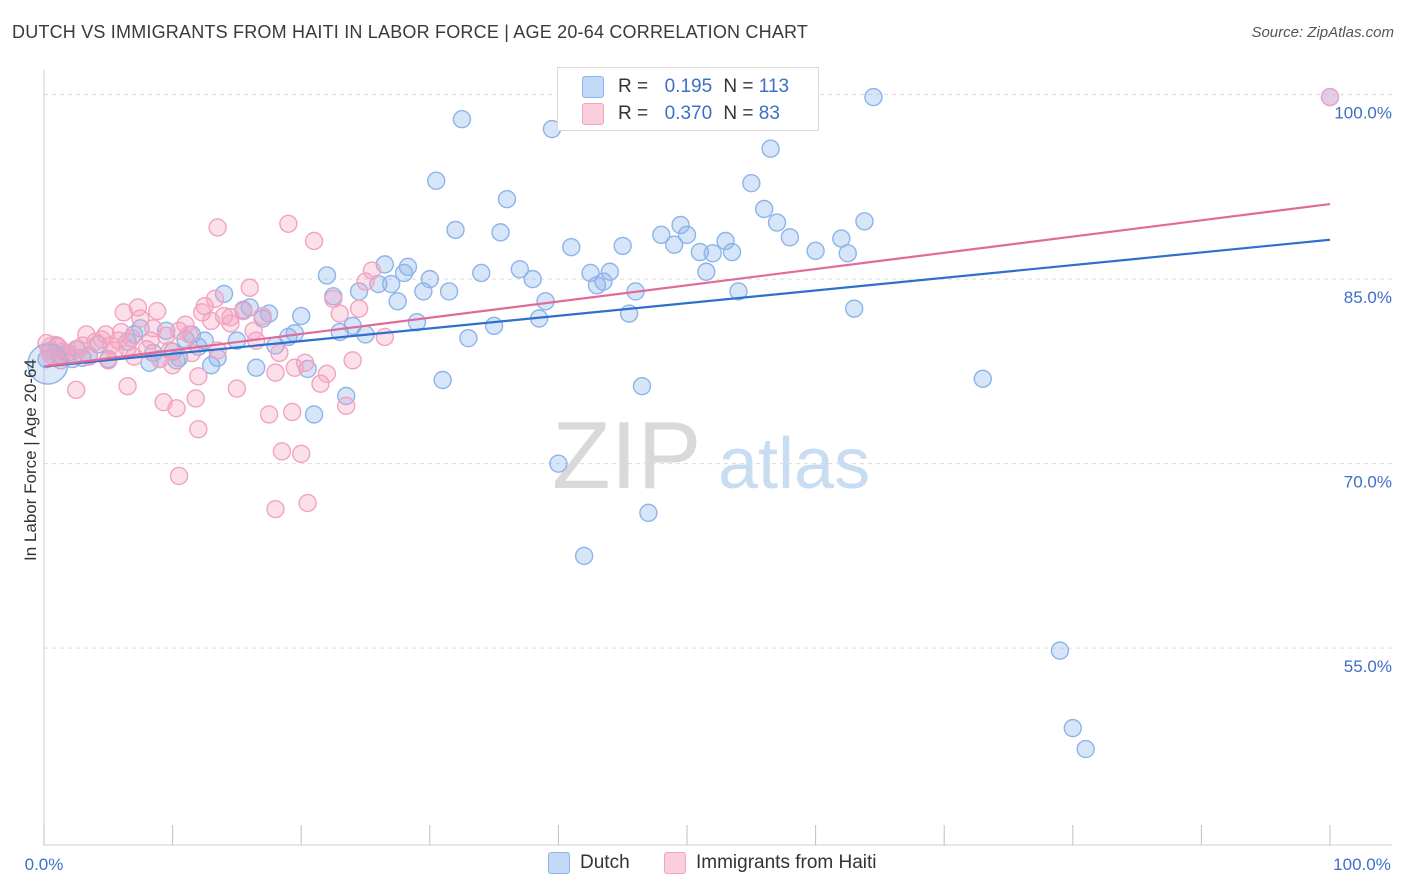 Image resolution: width=1406 pixels, height=892 pixels. I want to click on legend-swatch-haiti, so click(593, 114).